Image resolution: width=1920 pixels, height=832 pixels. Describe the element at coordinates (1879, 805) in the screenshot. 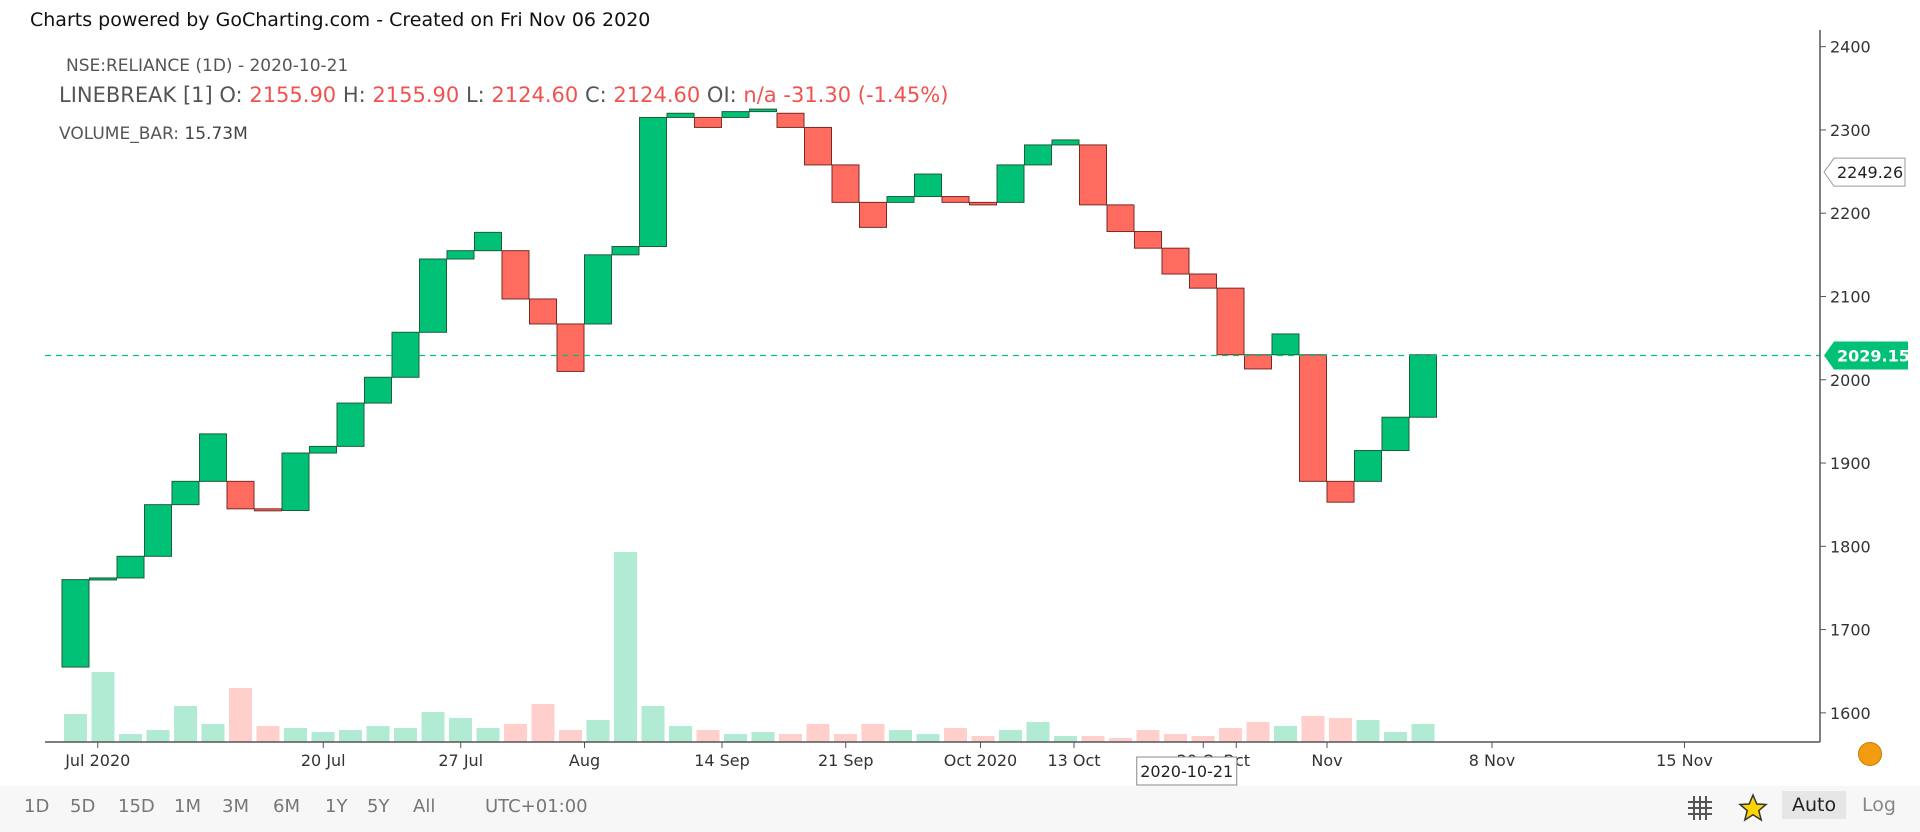

I see `log-scale-button: Log` at that location.